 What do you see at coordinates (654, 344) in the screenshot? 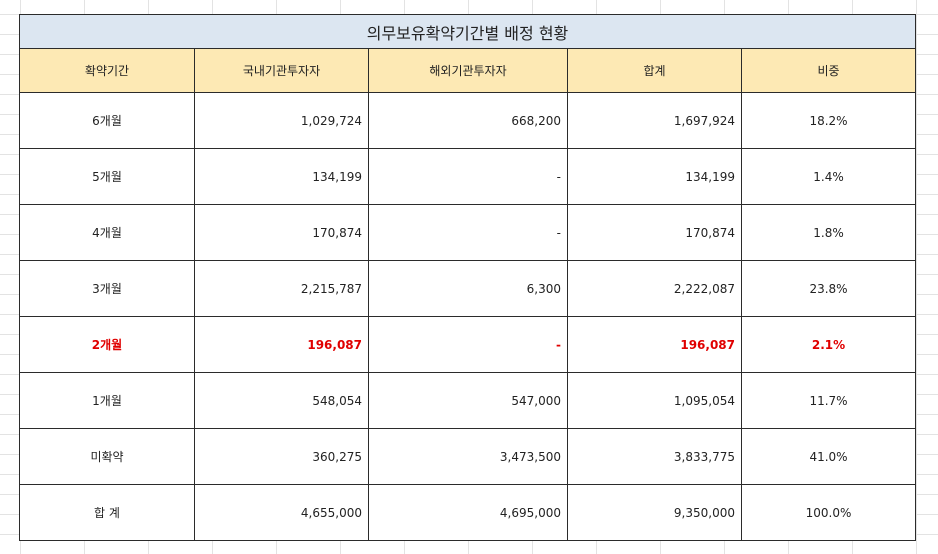
I see `cell-total: 196,087` at bounding box center [654, 344].